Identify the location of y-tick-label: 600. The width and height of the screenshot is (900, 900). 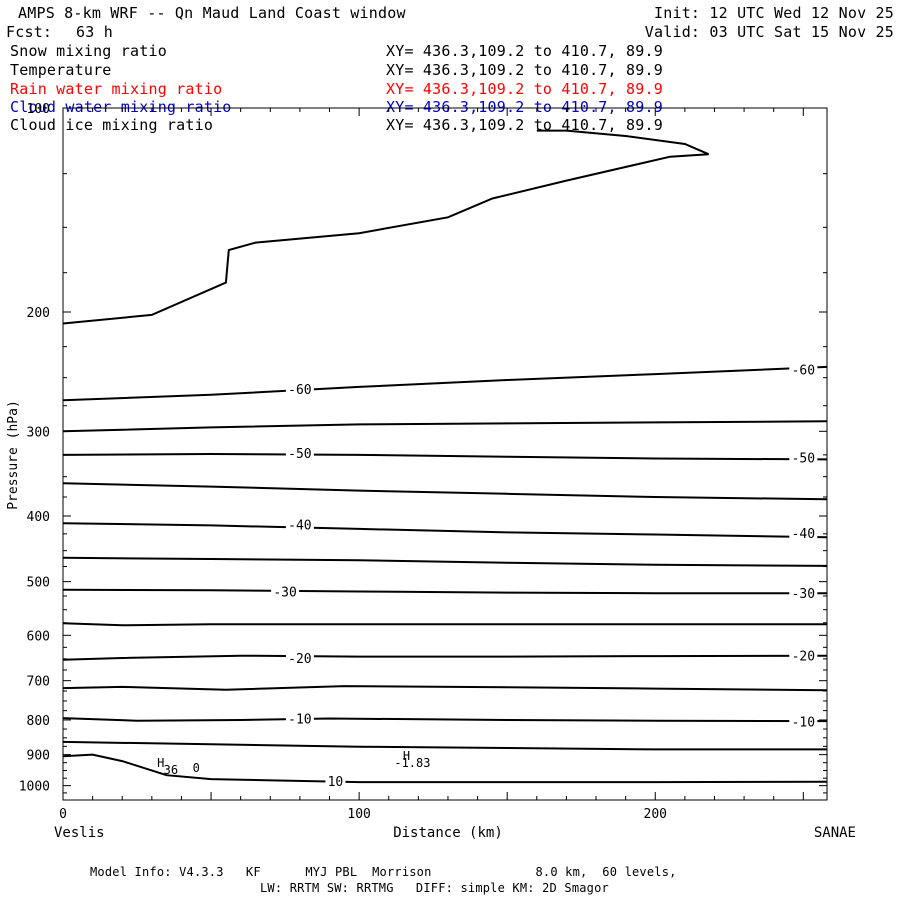
(38, 636).